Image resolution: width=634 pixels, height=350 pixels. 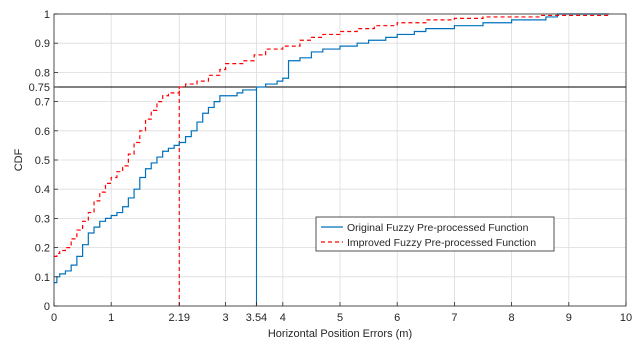 I want to click on y-tick-label: 0.1, so click(x=42, y=278).